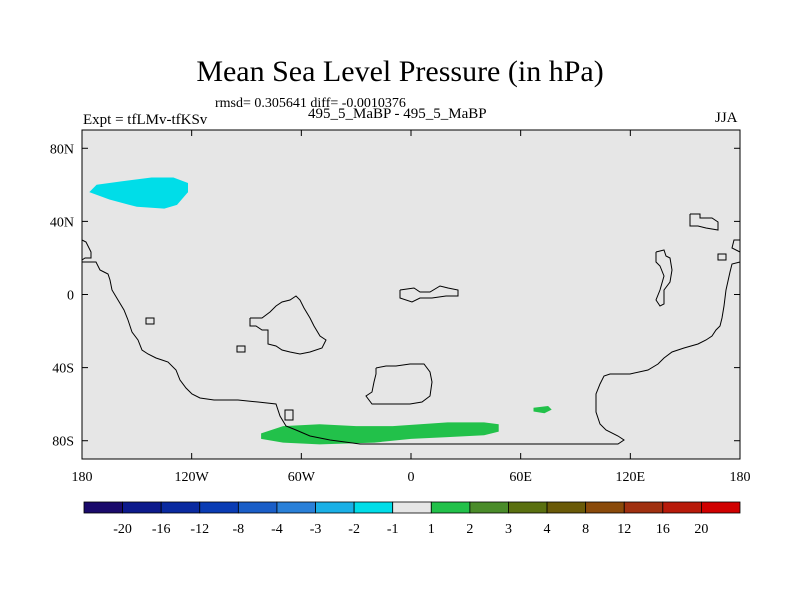 The image size is (800, 600). Describe the element at coordinates (411, 477) in the screenshot. I see `x-tick-label: 0` at that location.